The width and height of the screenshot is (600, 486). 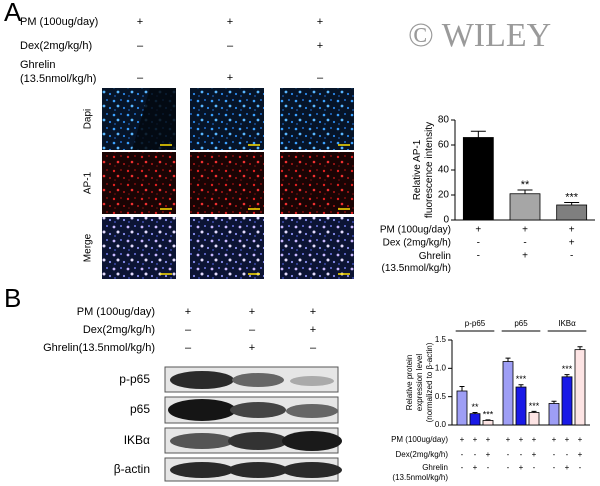 I want to click on condition-label: Dex (2mg/kg/h), so click(x=417, y=243).